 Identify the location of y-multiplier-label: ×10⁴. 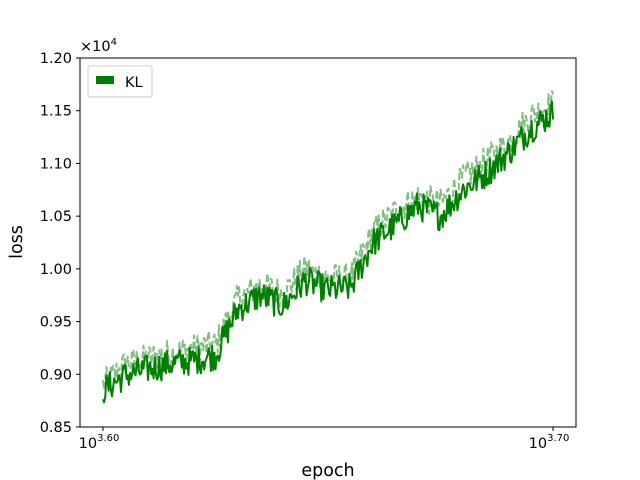
(98, 46).